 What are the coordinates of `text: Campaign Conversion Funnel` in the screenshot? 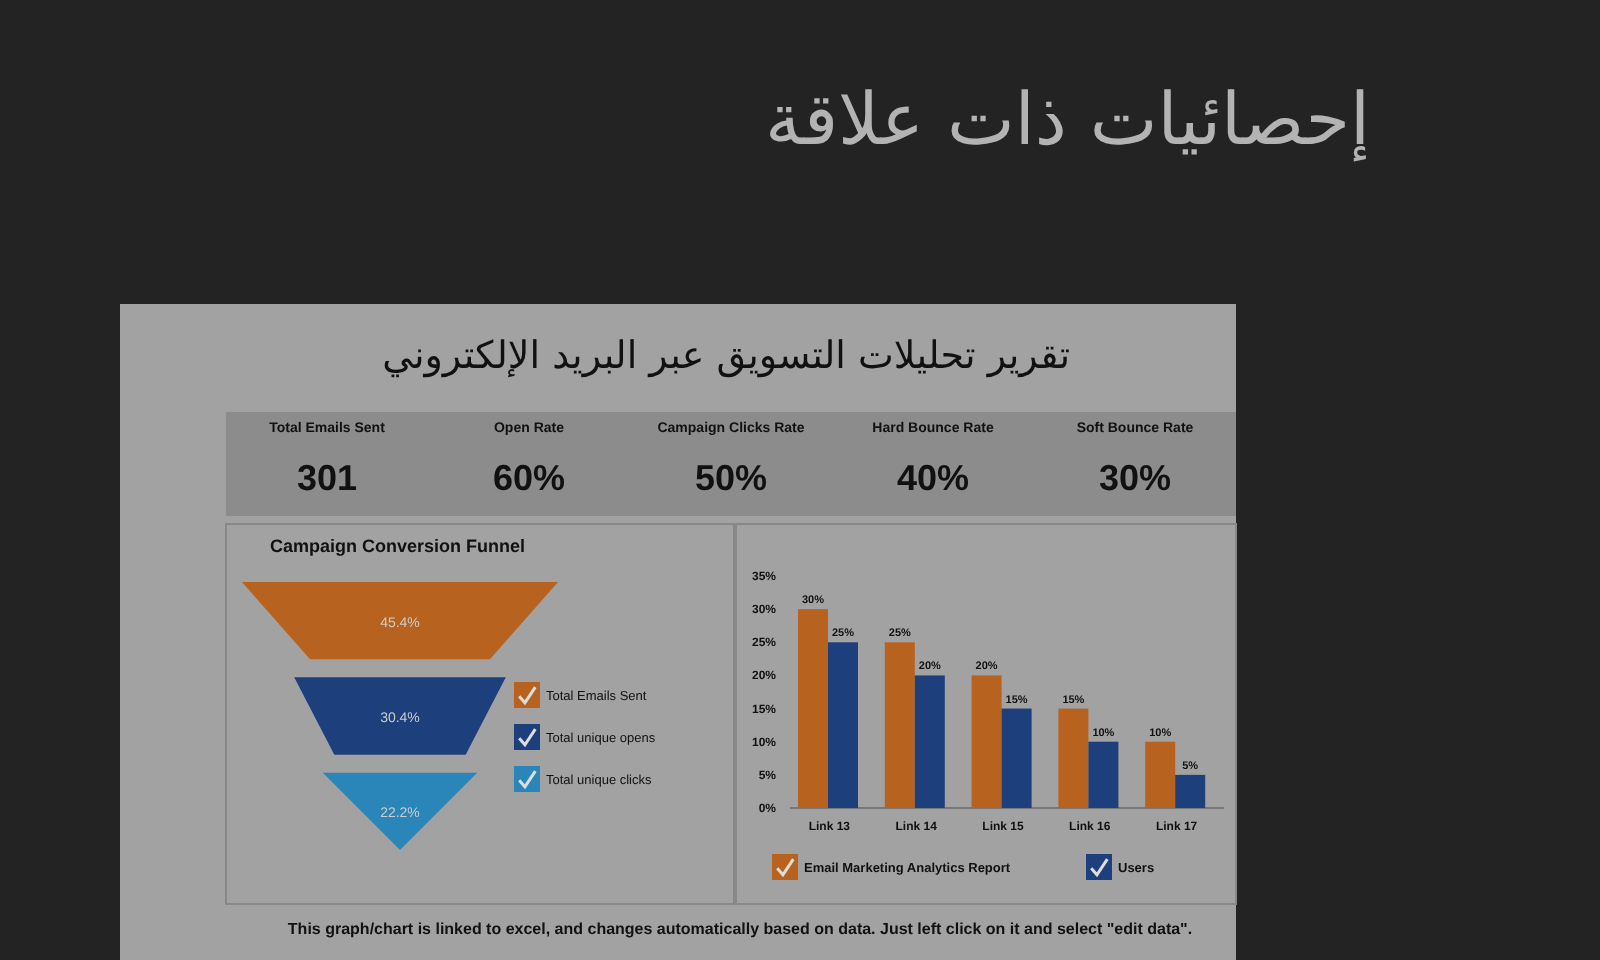 It's located at (398, 546).